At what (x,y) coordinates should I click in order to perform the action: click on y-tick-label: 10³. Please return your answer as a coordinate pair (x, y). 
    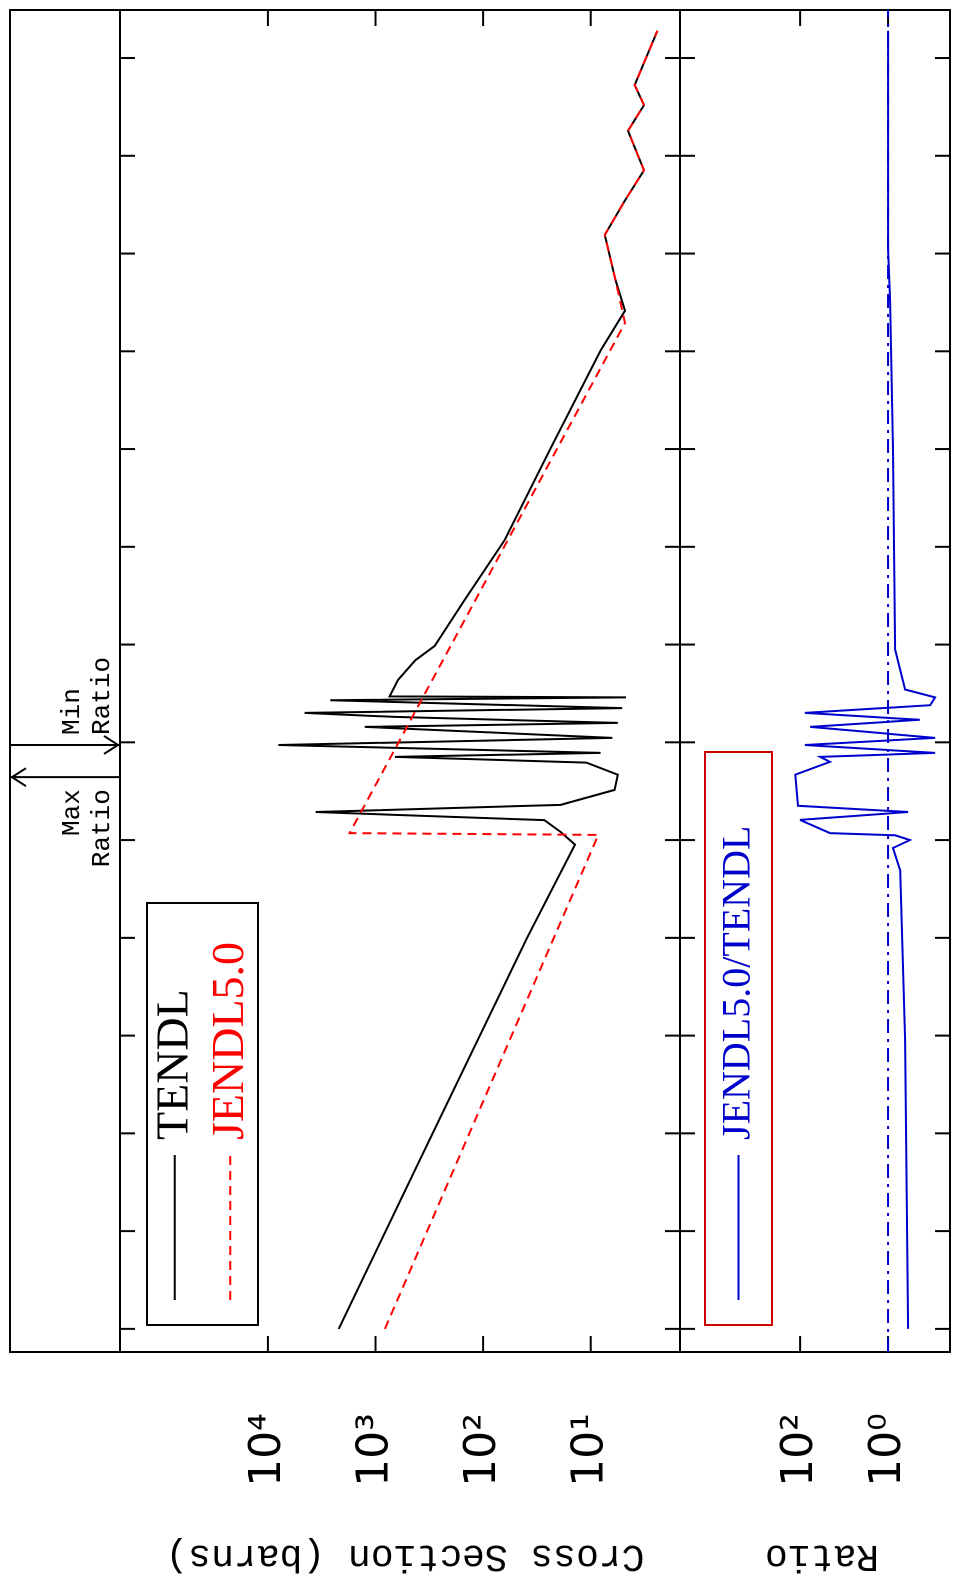
    Looking at the image, I should click on (373, 1450).